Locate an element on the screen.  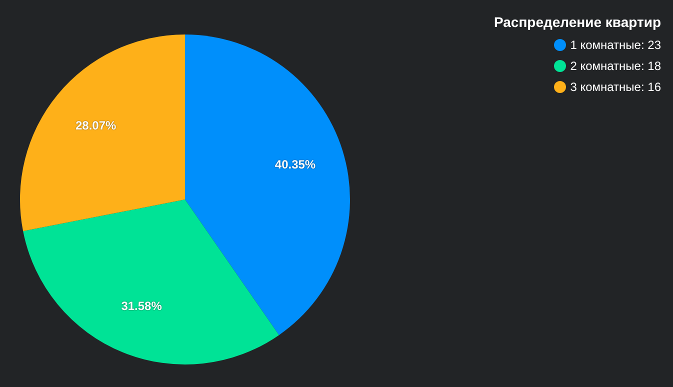
legend-label: 1 комнатные: 23 is located at coordinates (615, 45).